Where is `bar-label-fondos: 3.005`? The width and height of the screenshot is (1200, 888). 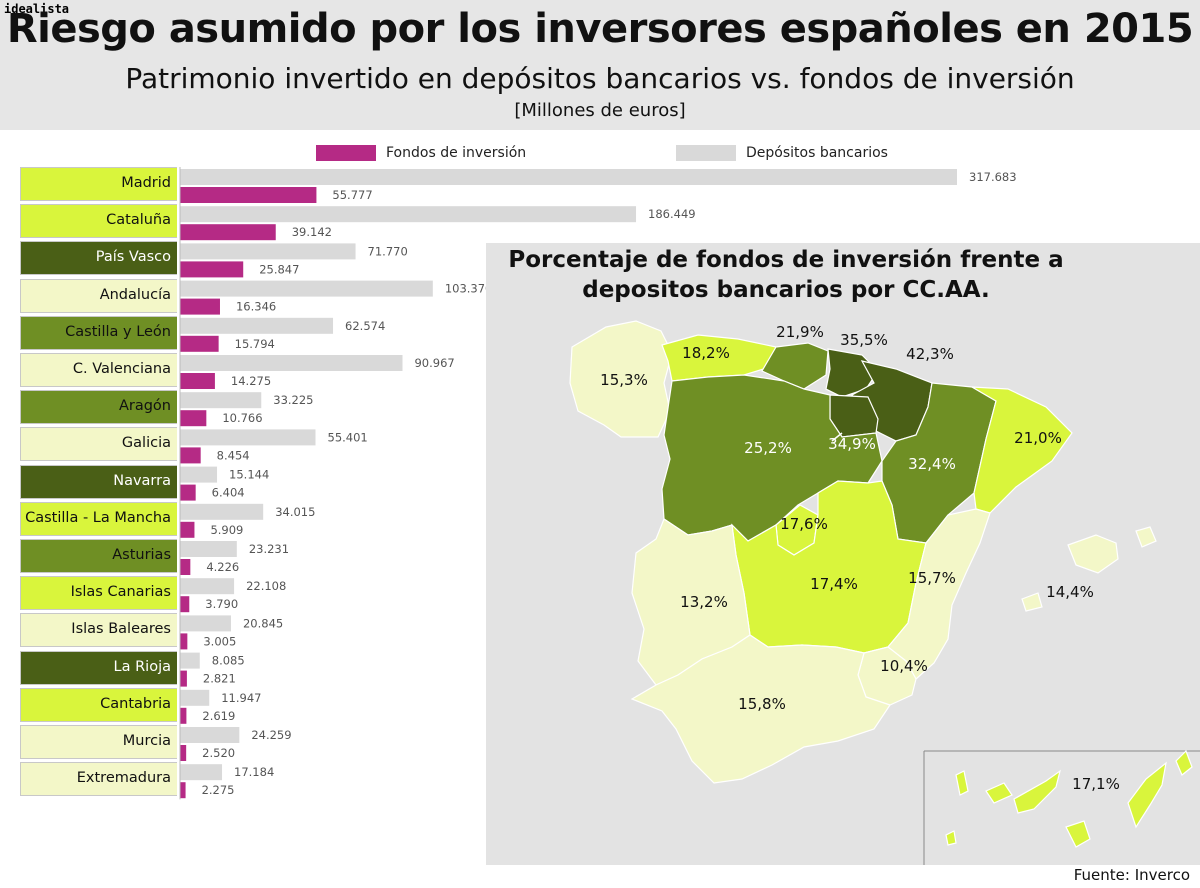
bar-label-fondos: 3.005 is located at coordinates (219, 641).